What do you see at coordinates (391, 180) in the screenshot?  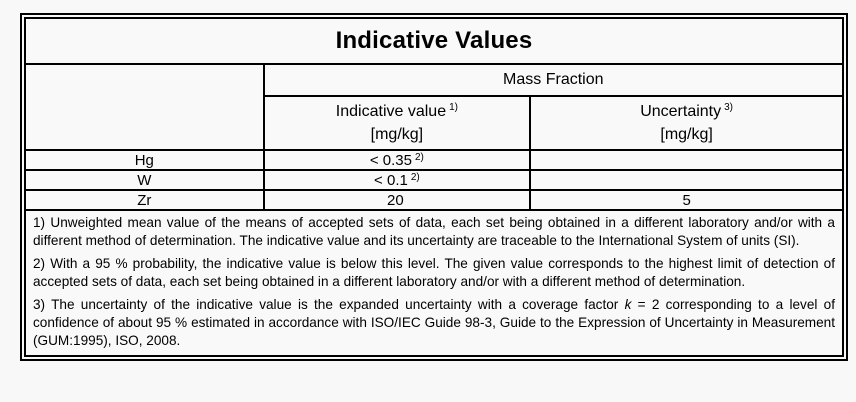 I see `indicative-value: < 0.1` at bounding box center [391, 180].